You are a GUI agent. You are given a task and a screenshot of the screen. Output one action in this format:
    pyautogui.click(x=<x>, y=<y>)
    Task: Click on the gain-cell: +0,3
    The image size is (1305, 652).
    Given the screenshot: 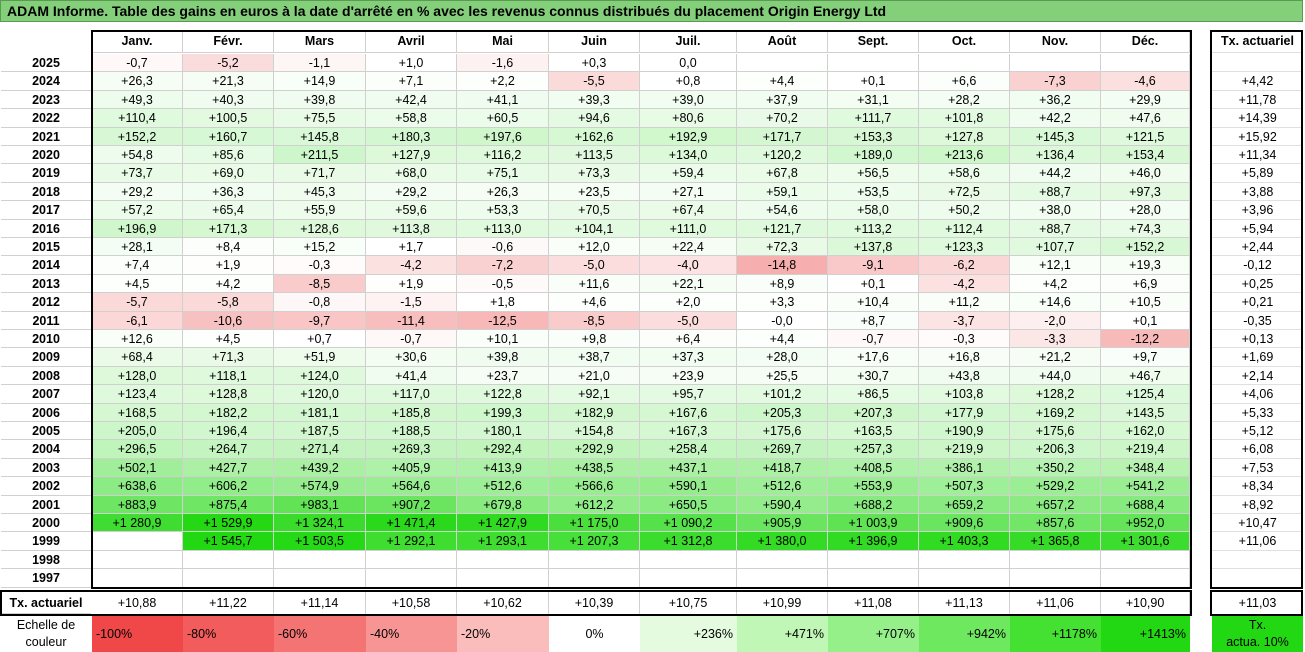 What is the action you would take?
    pyautogui.click(x=594, y=63)
    